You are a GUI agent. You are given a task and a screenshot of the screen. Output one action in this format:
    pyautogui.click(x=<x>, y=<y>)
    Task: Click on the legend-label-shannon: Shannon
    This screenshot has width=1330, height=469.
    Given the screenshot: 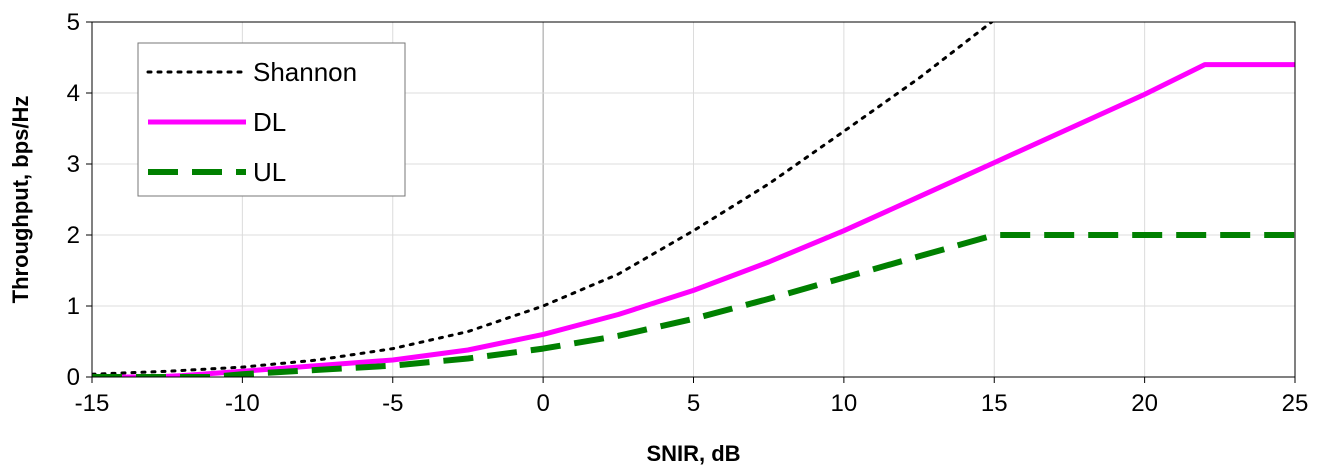 What is the action you would take?
    pyautogui.click(x=305, y=72)
    